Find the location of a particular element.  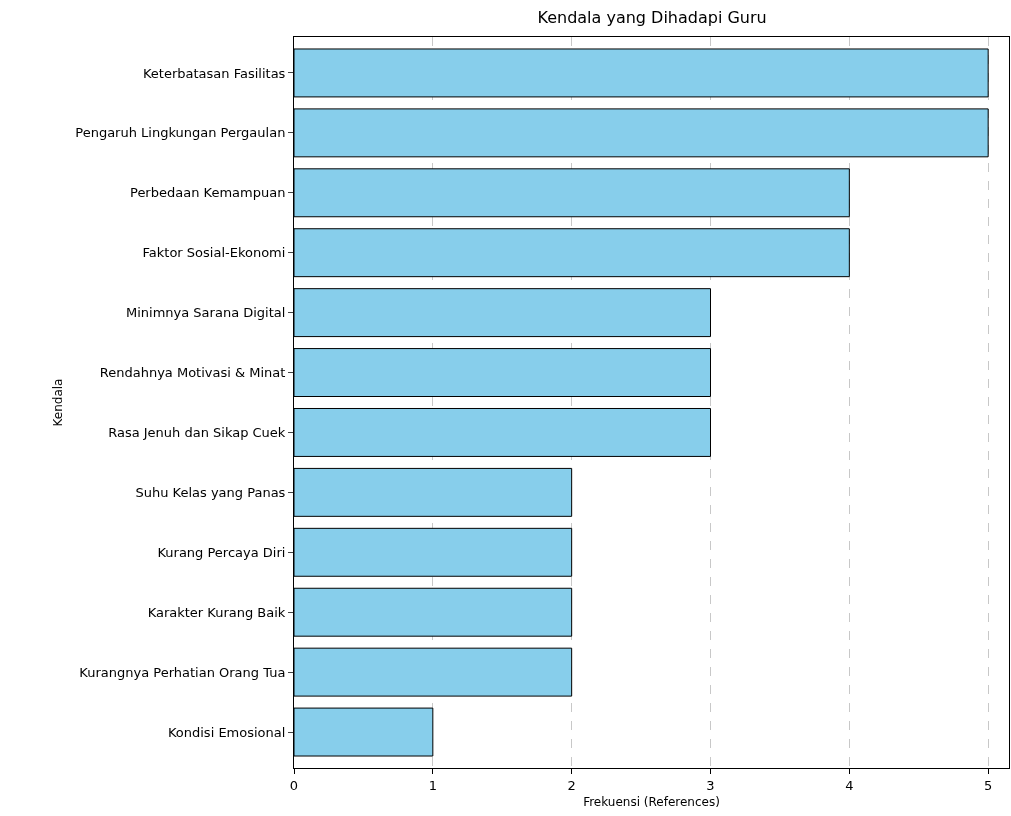

y-tick-label: Pengaruh Lingkungan Pergaulan is located at coordinates (180, 133).